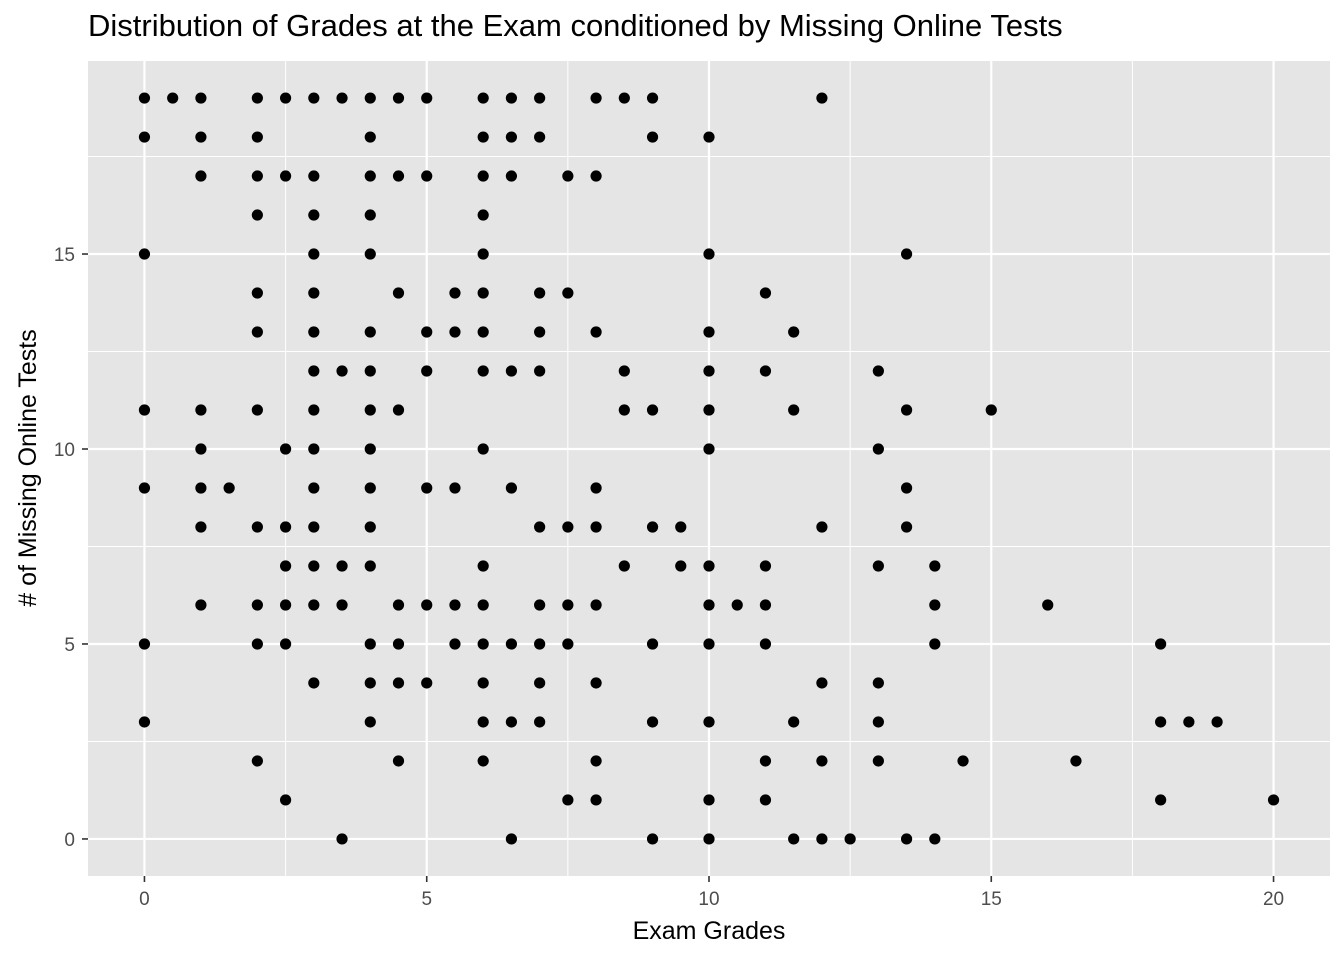 The width and height of the screenshot is (1344, 960). What do you see at coordinates (71, 548) in the screenshot?
I see `y-axis: 0 5 10 15` at bounding box center [71, 548].